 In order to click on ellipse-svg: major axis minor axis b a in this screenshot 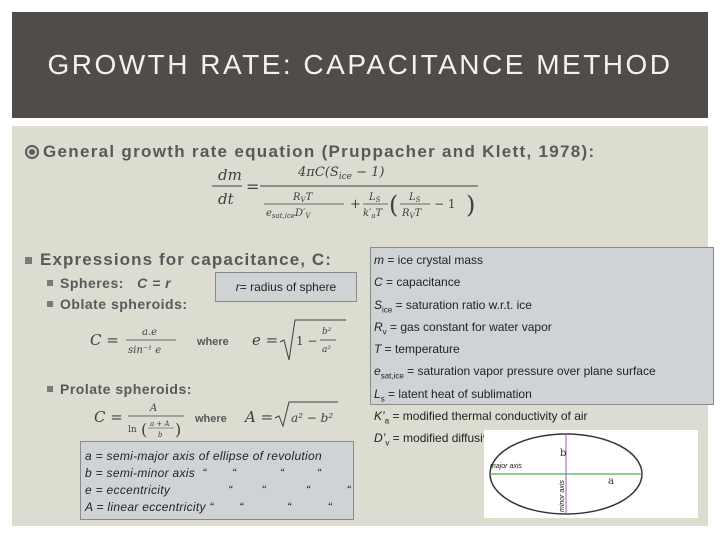, I will do `click(566, 474)`.